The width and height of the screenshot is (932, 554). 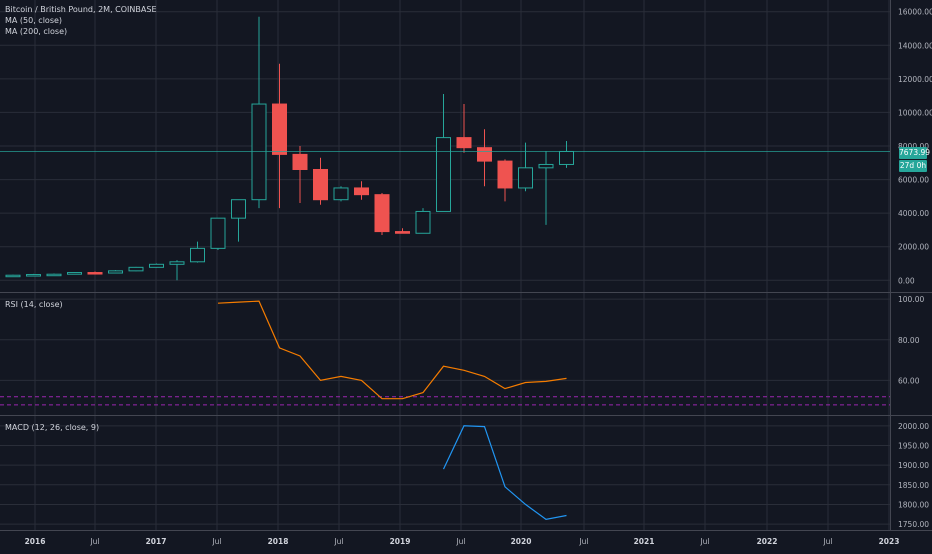 I want to click on macd-line, so click(x=504, y=473).